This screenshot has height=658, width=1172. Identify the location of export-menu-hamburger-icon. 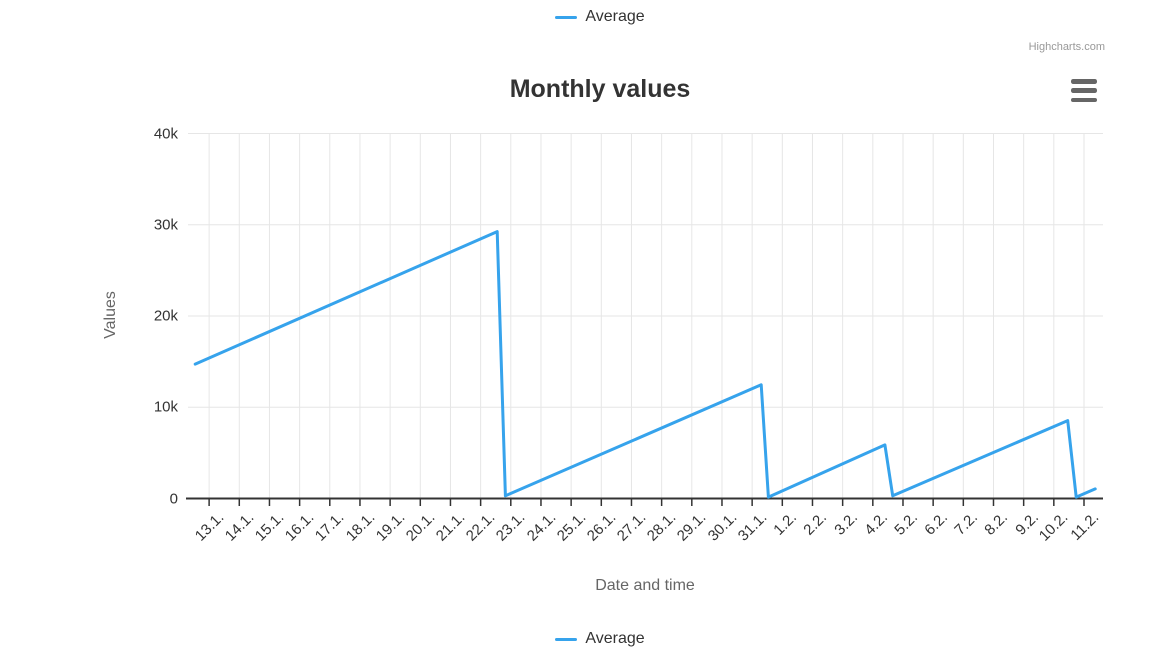
(1084, 90).